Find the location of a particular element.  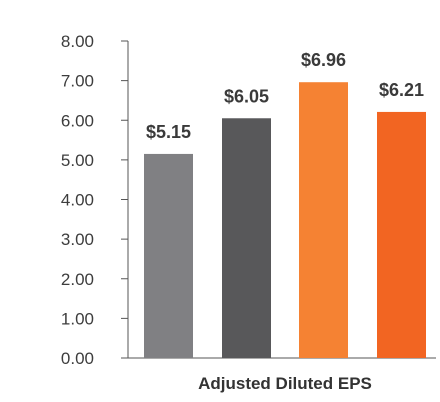

bar-value-label-4: $6.21 is located at coordinates (401, 90).